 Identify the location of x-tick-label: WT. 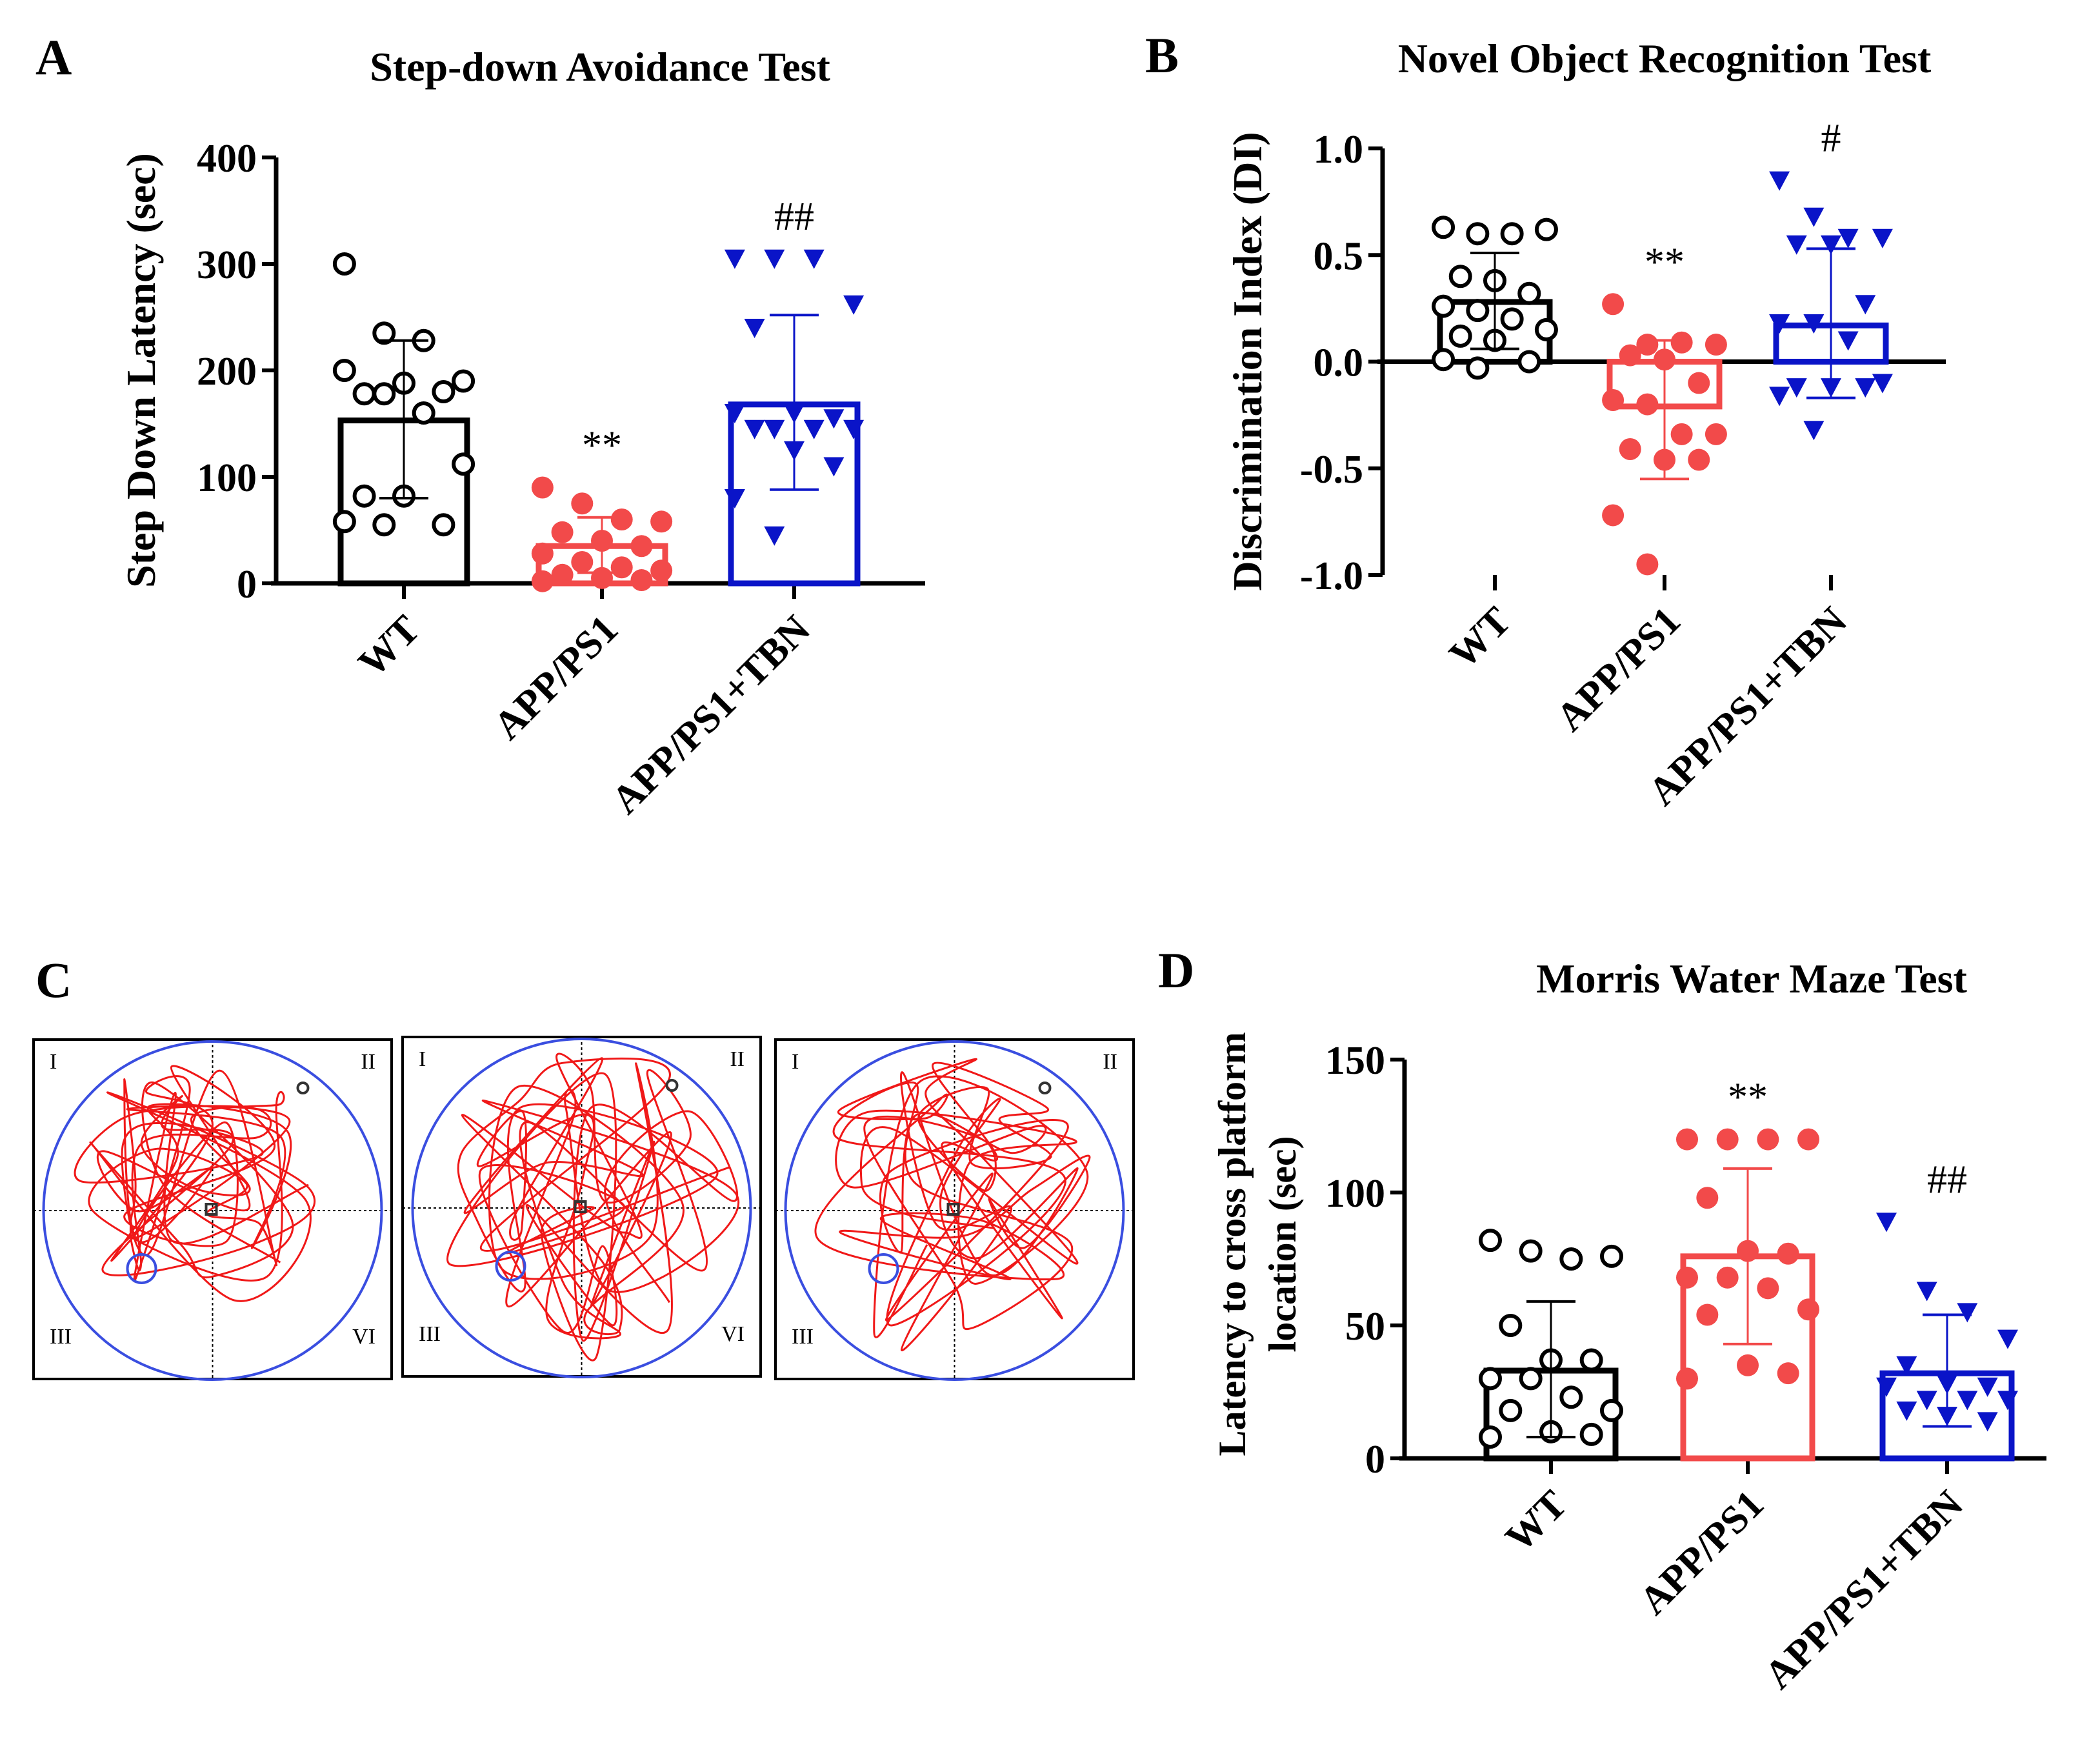
(389, 646).